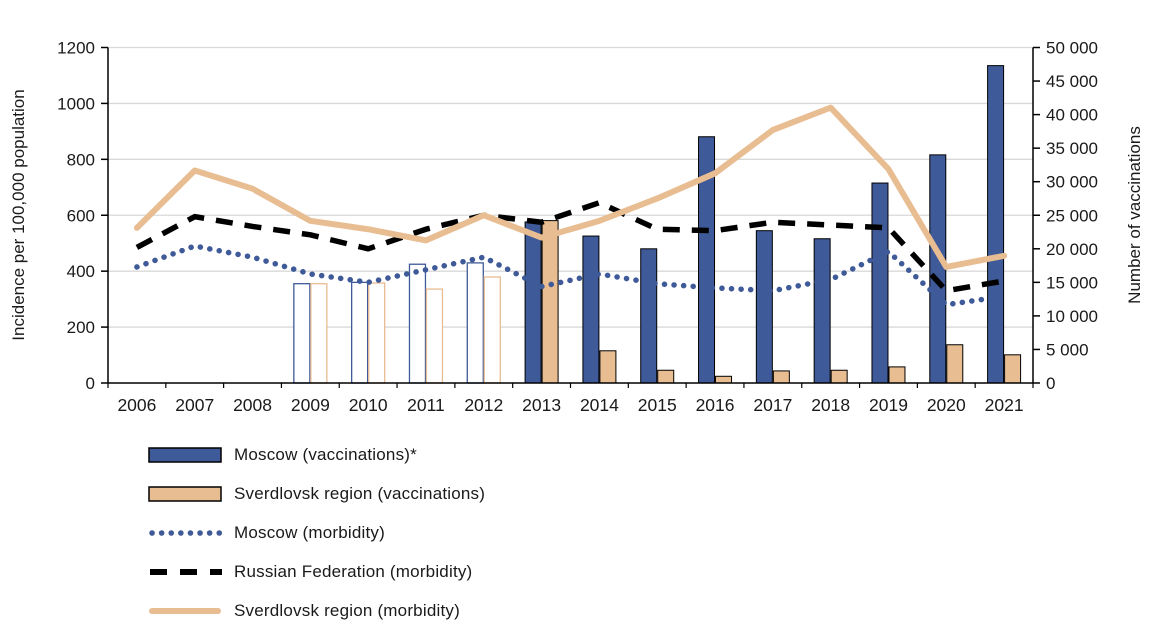 This screenshot has height=630, width=1161. I want to click on legend-label: Moscow (morbidity), so click(309, 532).